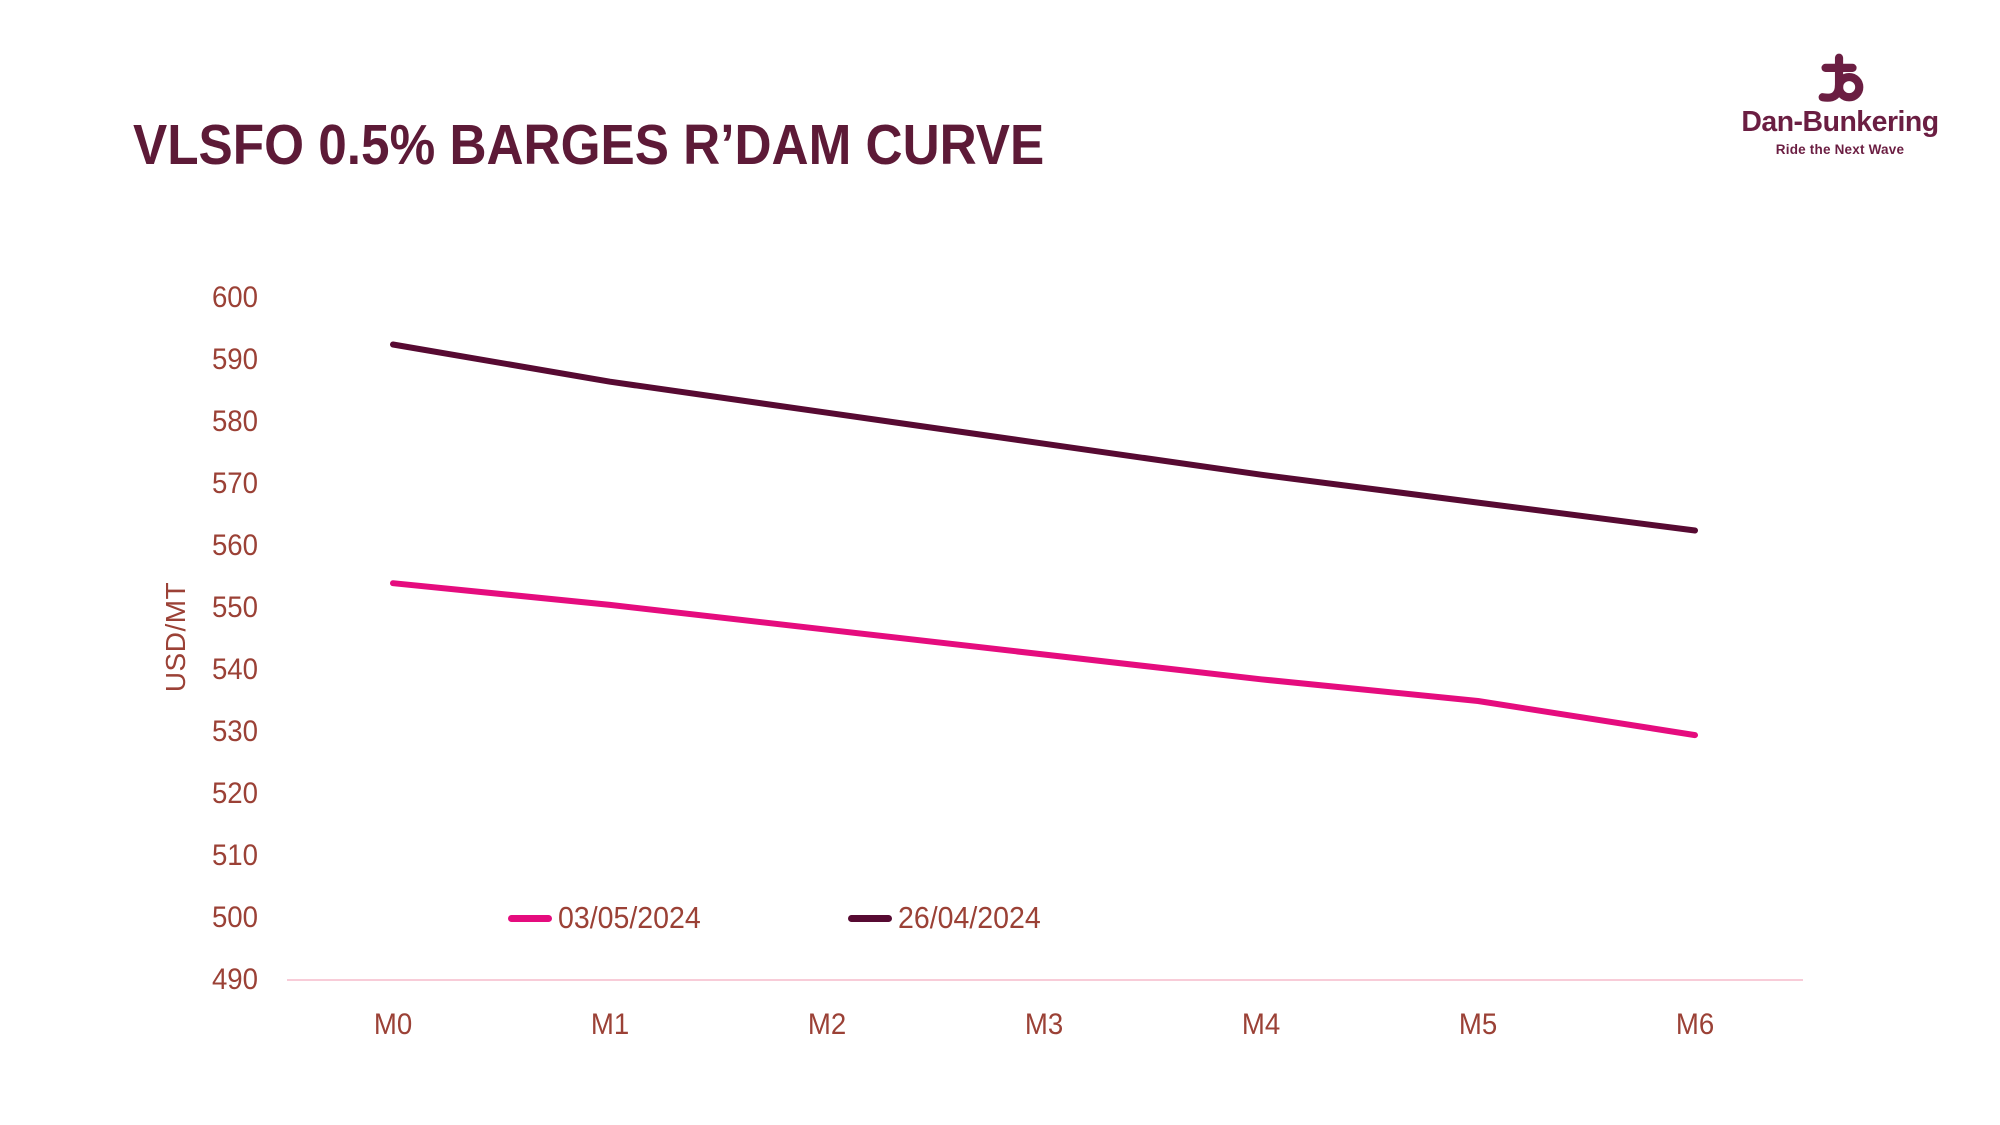 Image resolution: width=2000 pixels, height=1125 pixels. What do you see at coordinates (234, 669) in the screenshot?
I see `y-tick-label: 540` at bounding box center [234, 669].